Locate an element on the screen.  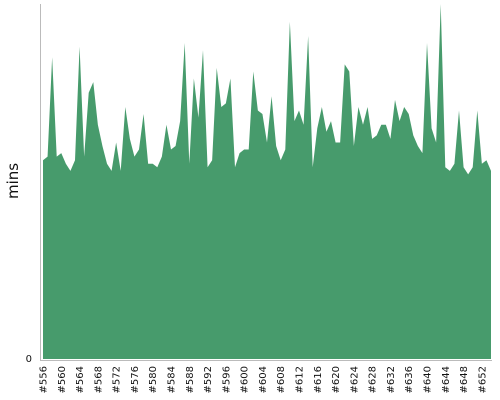
x-tick-label: #628 is located at coordinates (373, 379).